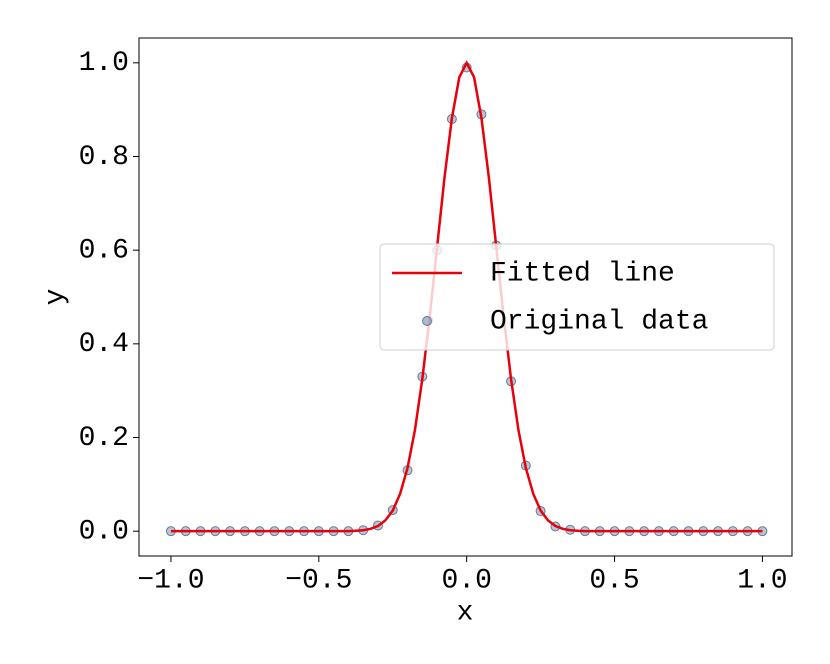  What do you see at coordinates (104, 63) in the screenshot?
I see `y-tick-label: 1.0` at bounding box center [104, 63].